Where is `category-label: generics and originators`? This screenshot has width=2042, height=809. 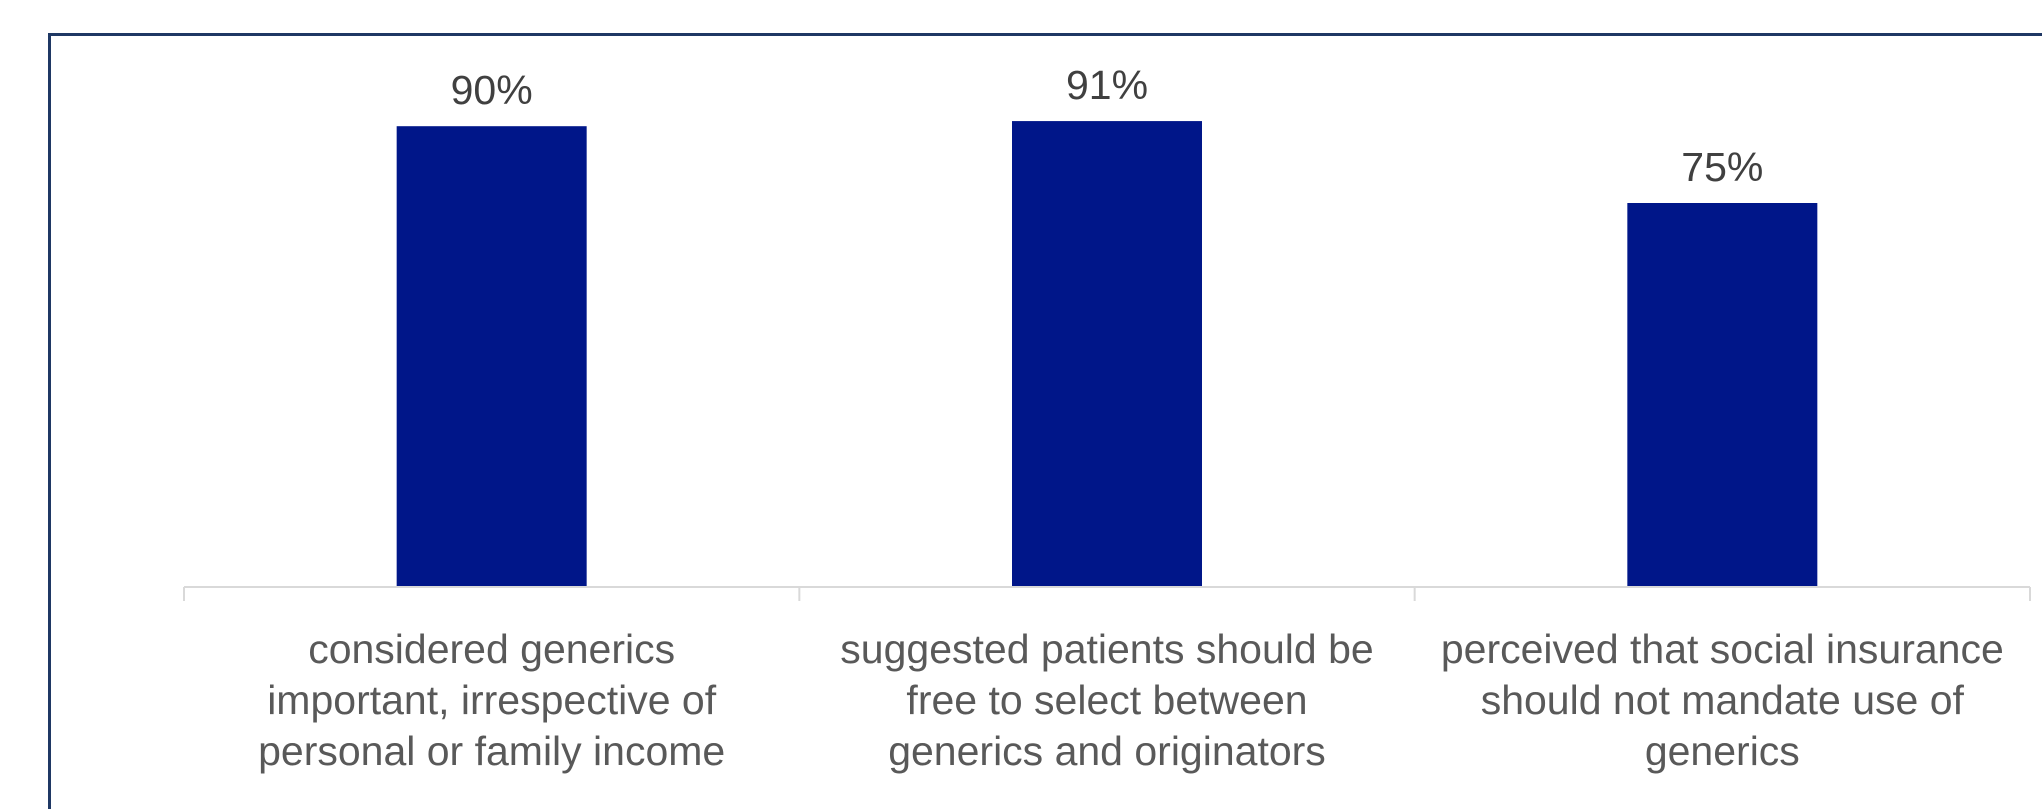
category-label: generics and originators is located at coordinates (1107, 751).